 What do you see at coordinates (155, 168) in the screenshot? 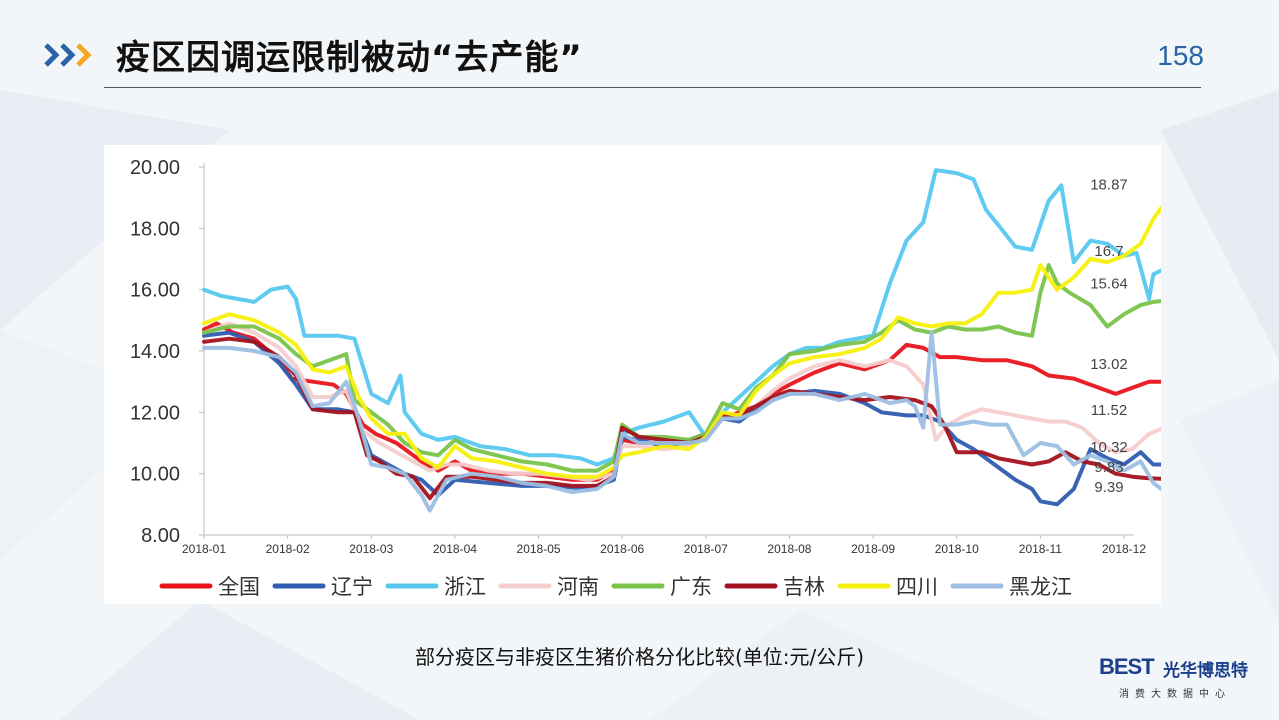
I see `y-tick-label: 20.00` at bounding box center [155, 168].